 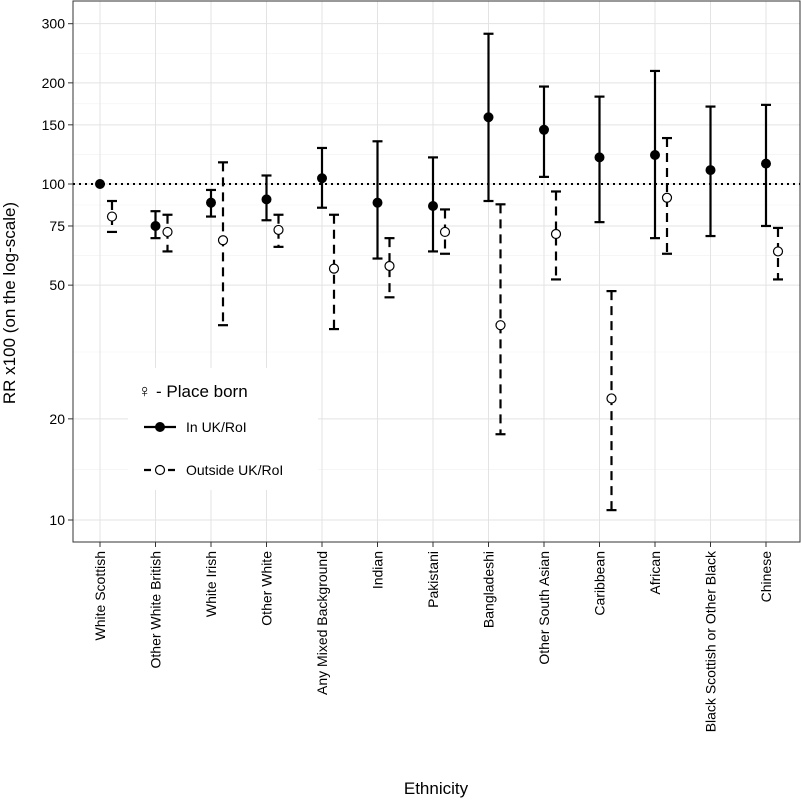 I want to click on y-tick-label: 200, so click(x=54, y=83).